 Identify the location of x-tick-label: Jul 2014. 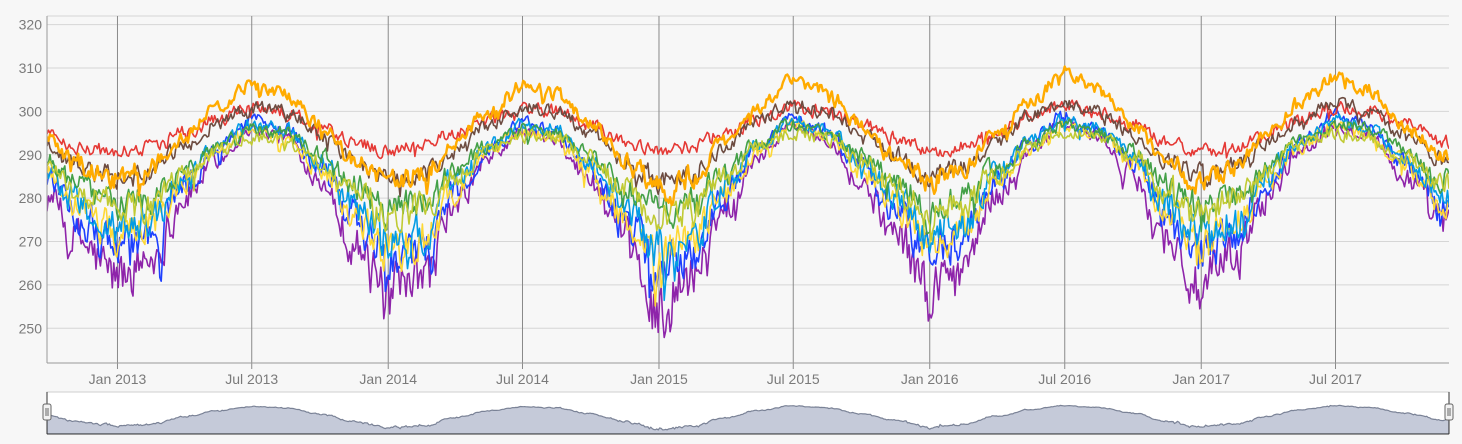
(522, 379).